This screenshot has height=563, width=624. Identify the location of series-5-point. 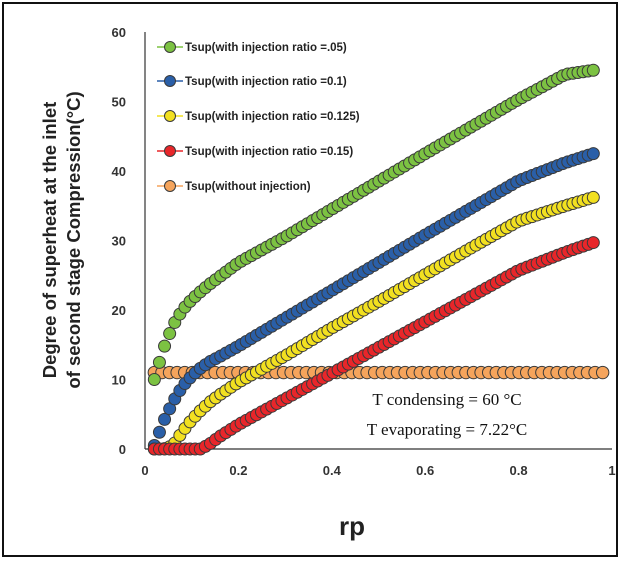
(602, 372).